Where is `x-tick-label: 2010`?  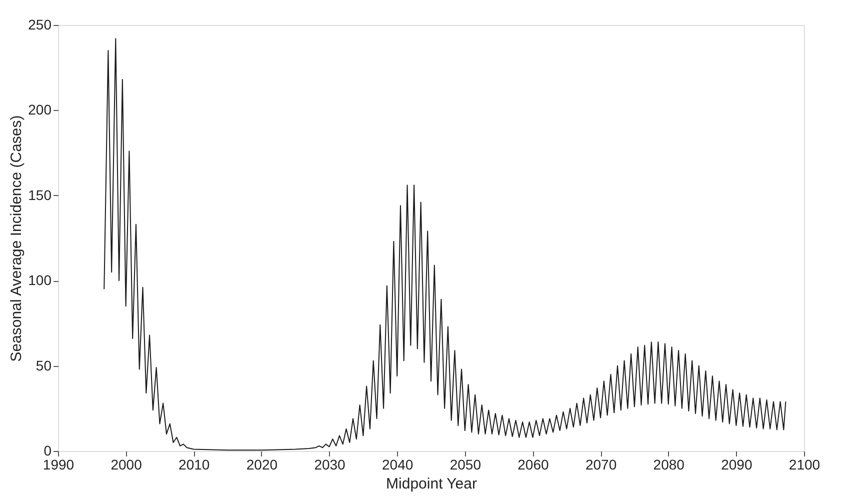 x-tick-label: 2010 is located at coordinates (194, 464).